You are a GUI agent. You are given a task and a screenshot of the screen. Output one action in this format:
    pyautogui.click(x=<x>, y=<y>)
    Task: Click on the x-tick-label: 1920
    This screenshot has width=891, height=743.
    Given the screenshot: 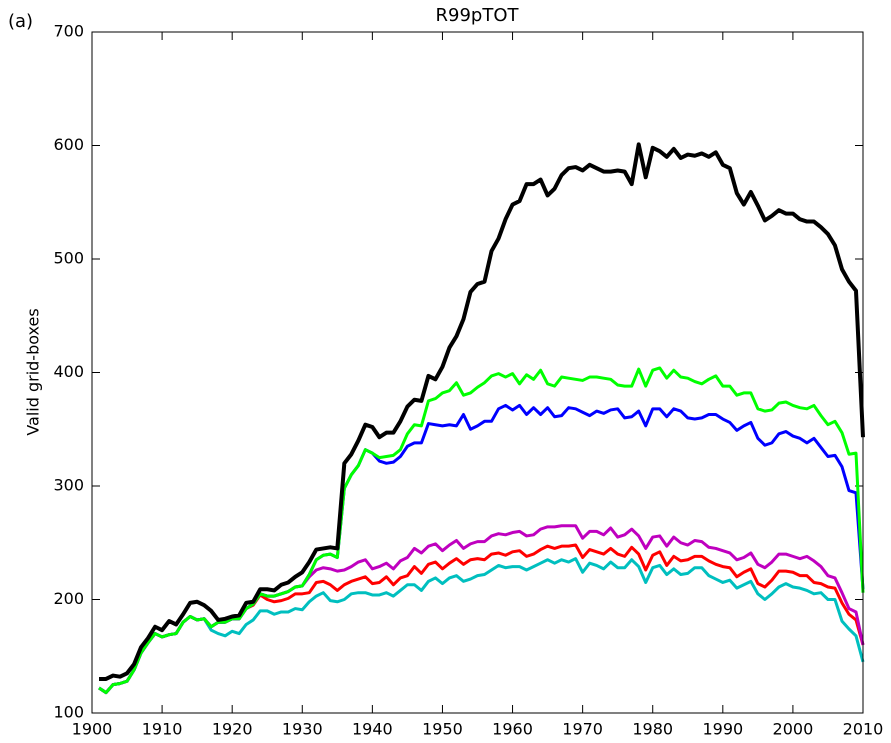 What is the action you would take?
    pyautogui.click(x=232, y=729)
    